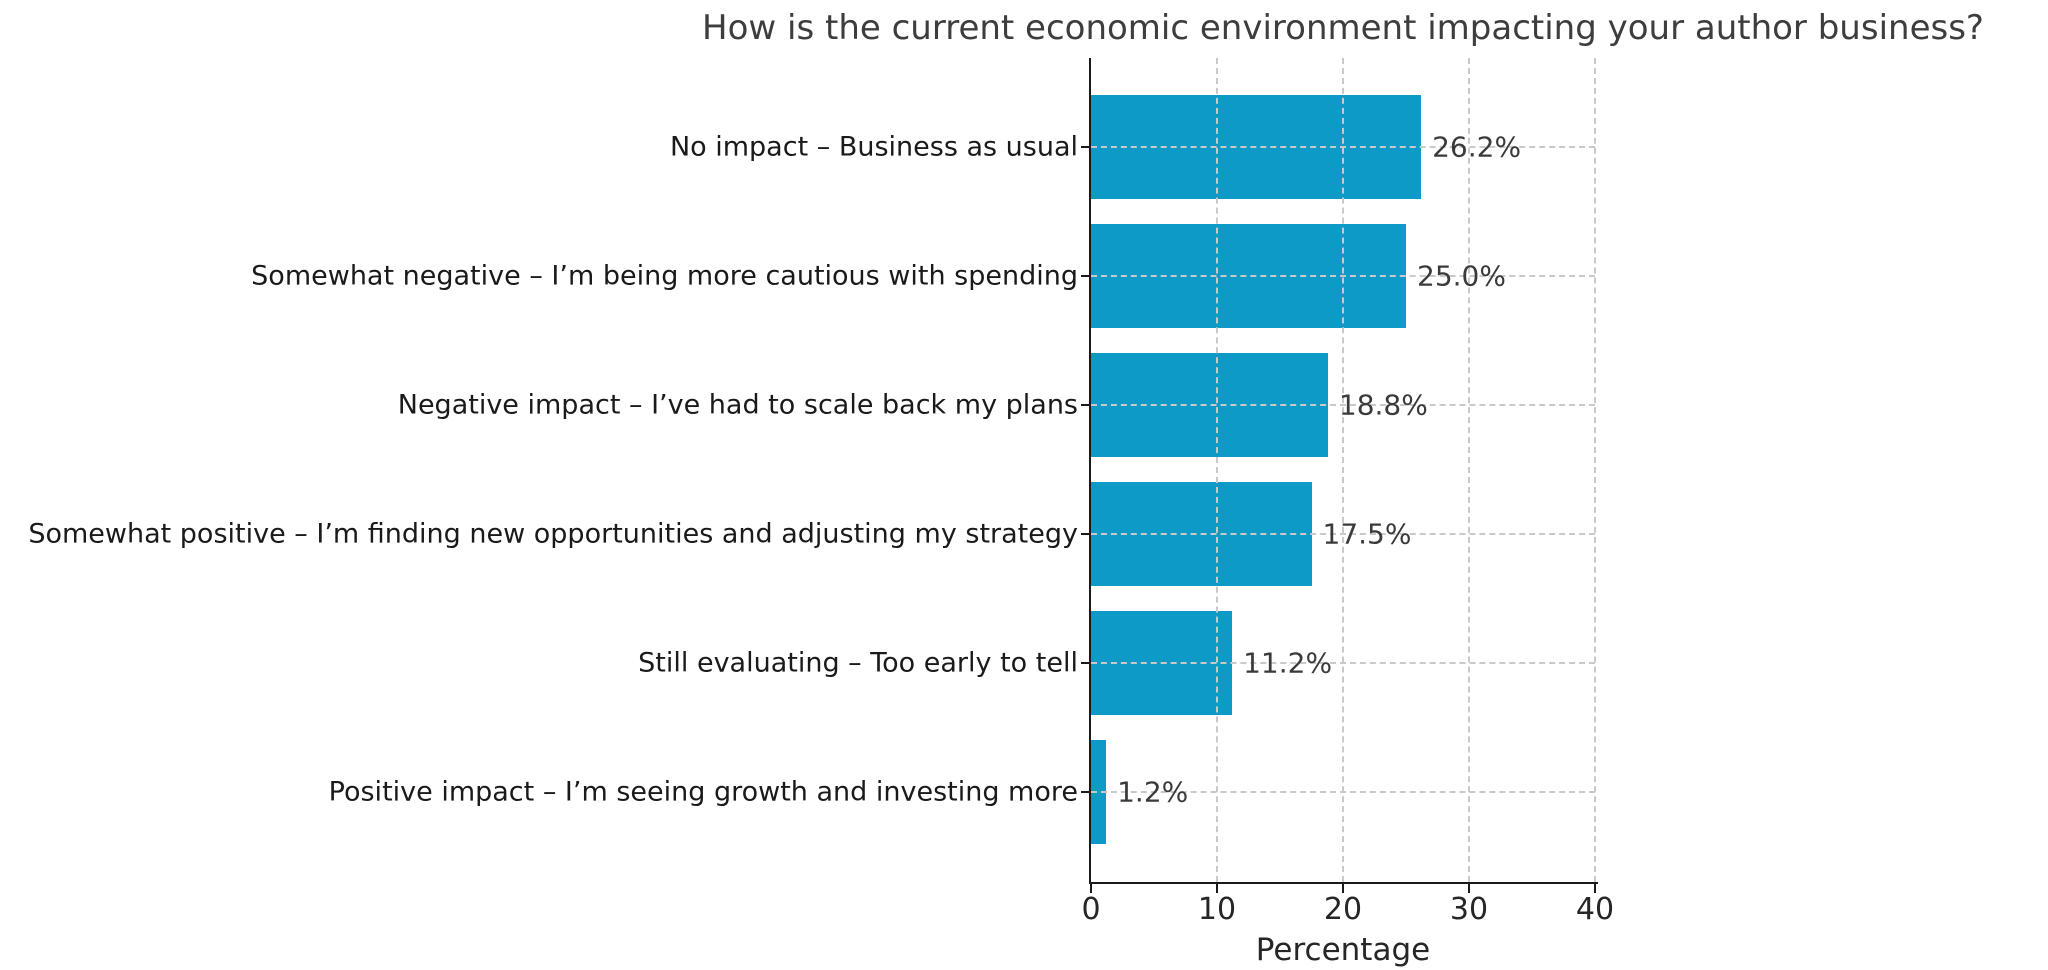 The height and width of the screenshot is (970, 2048). What do you see at coordinates (1343, 950) in the screenshot?
I see `x-axis-label: Percentage` at bounding box center [1343, 950].